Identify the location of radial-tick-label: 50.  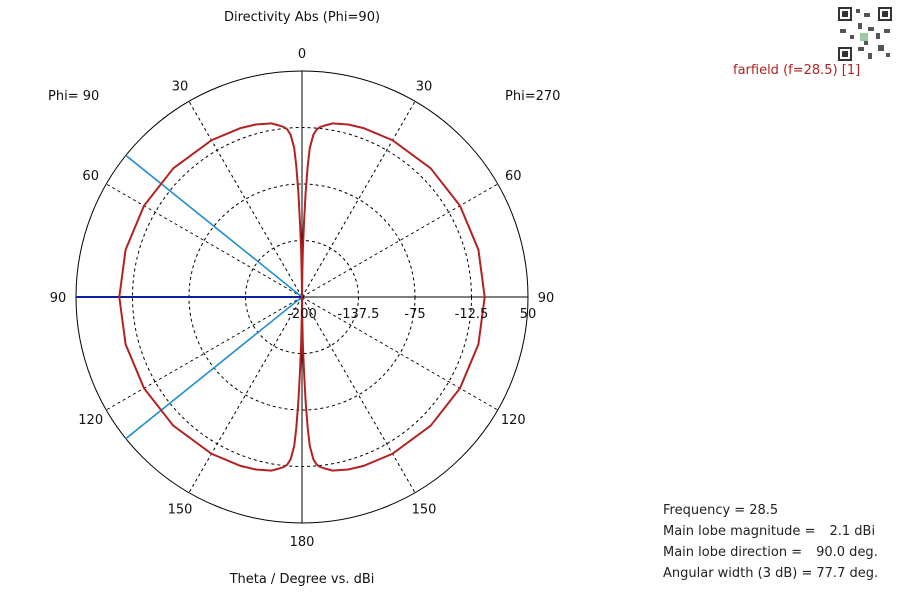
(528, 314).